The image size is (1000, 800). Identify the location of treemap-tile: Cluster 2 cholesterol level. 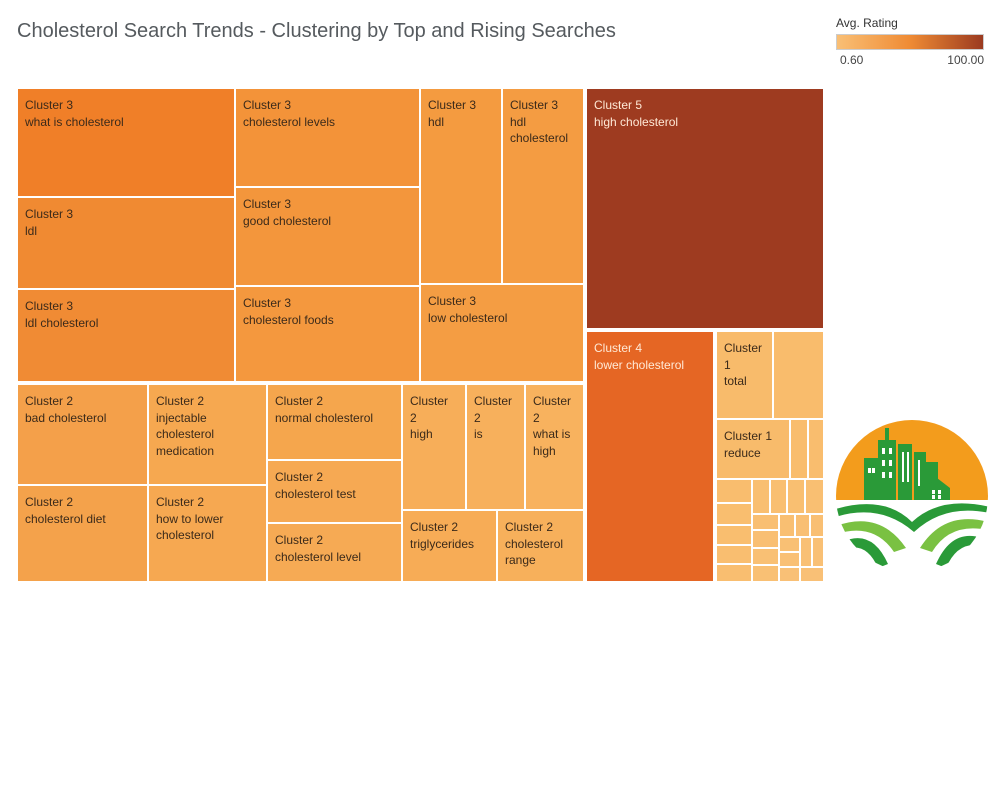
(334, 552).